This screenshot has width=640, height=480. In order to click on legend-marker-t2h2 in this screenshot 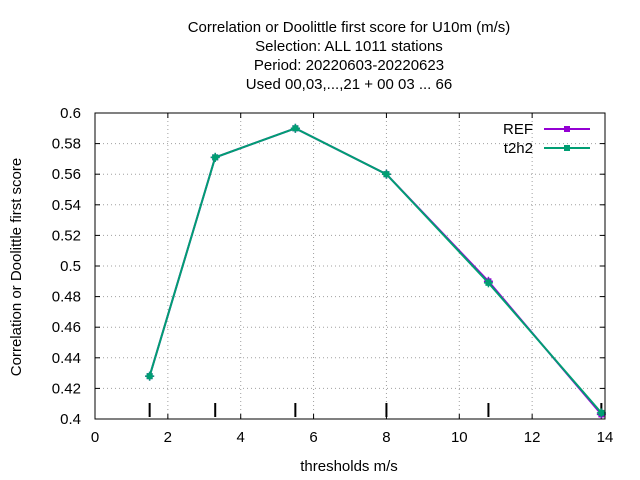, I will do `click(567, 148)`.